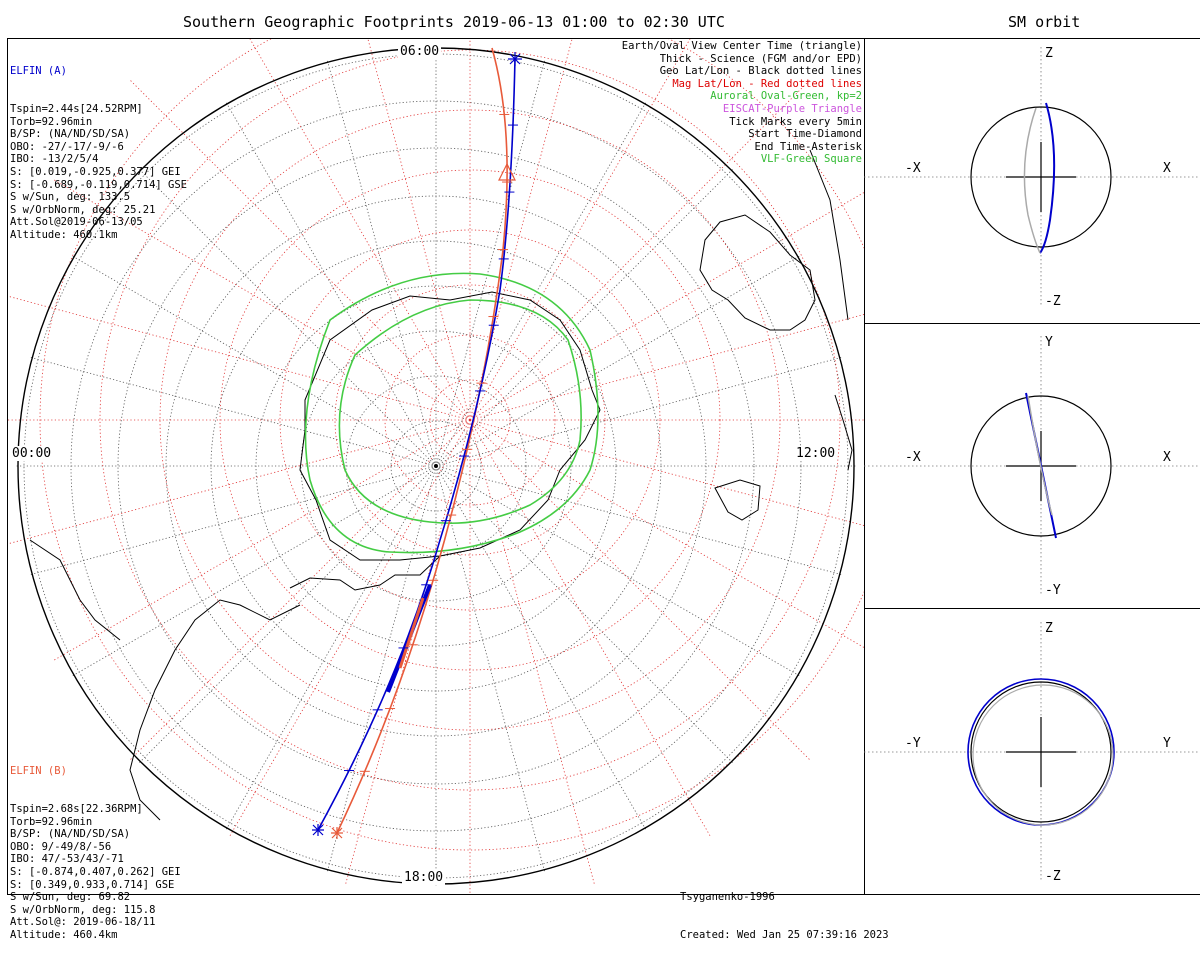 The width and height of the screenshot is (1200, 954). I want to click on sat_b-param-line: IBO: 47/-53/43/-71, so click(67, 859).